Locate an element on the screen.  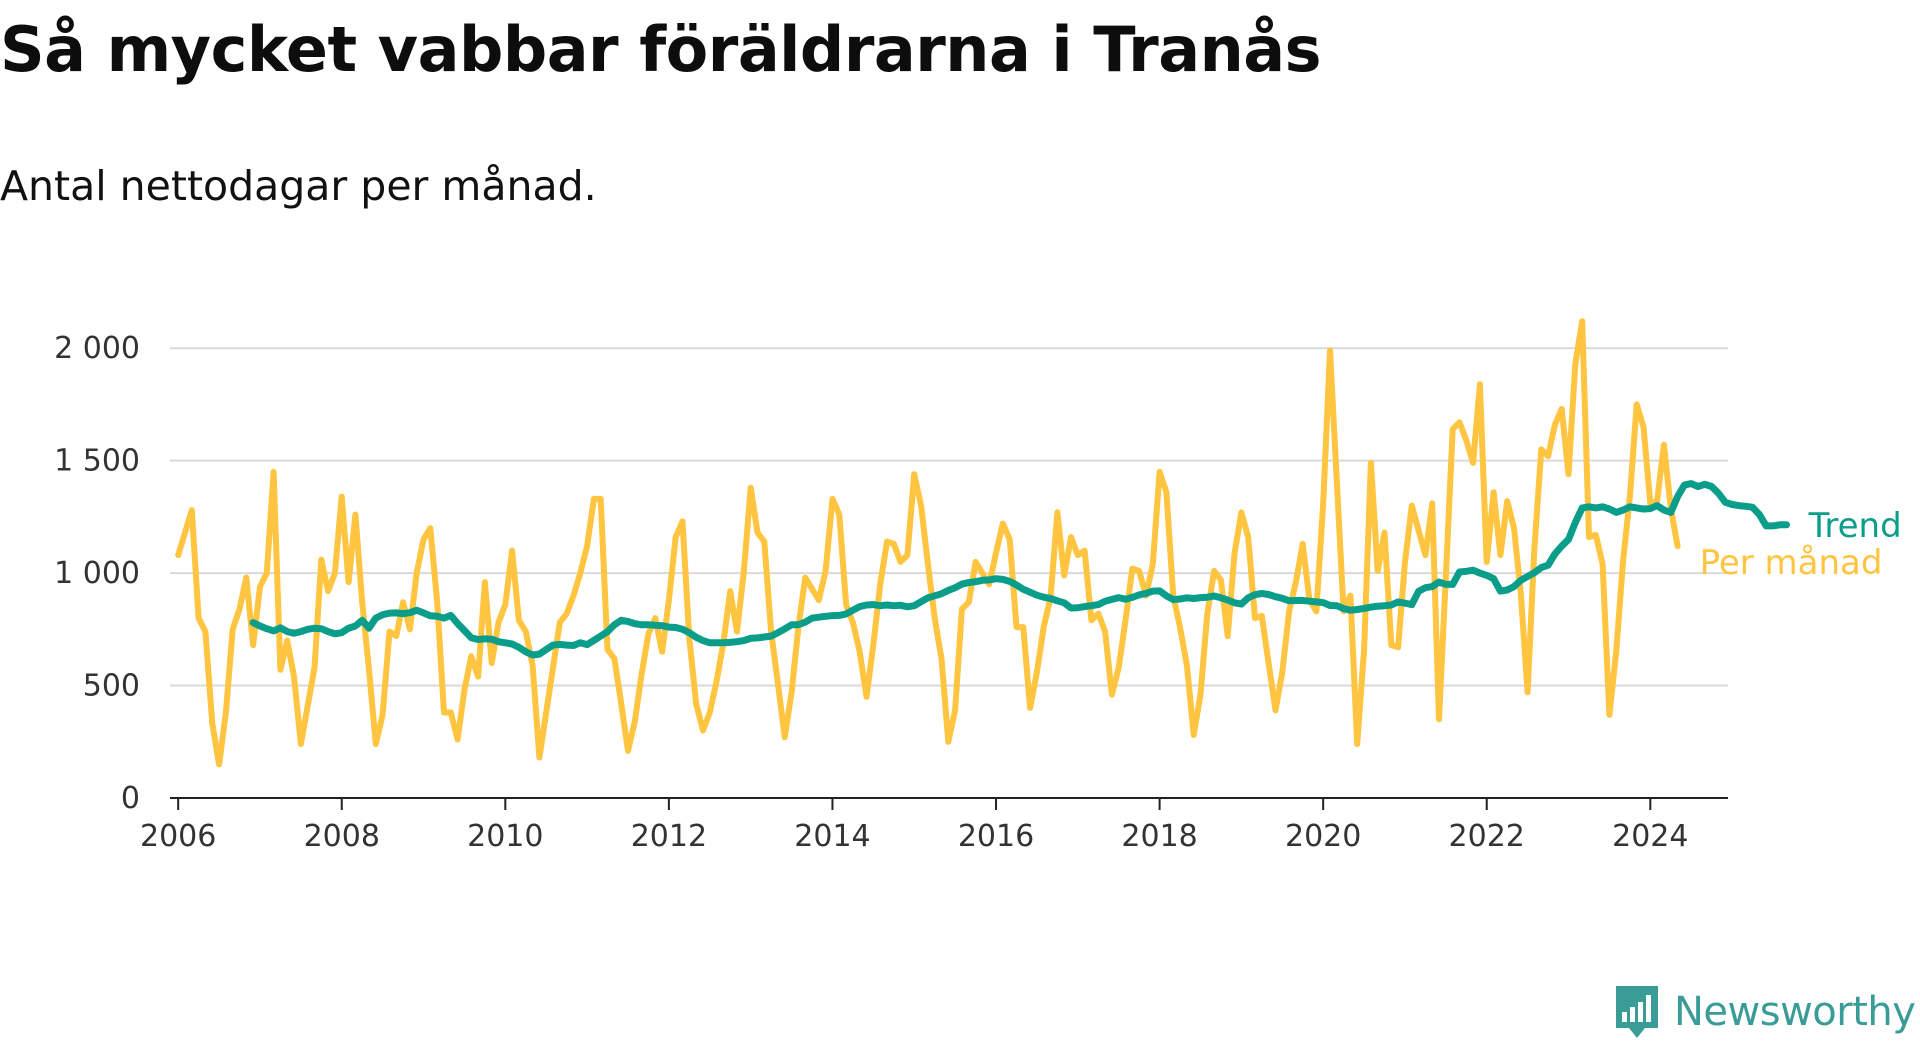
x-tick-label: 2018 is located at coordinates (1159, 836).